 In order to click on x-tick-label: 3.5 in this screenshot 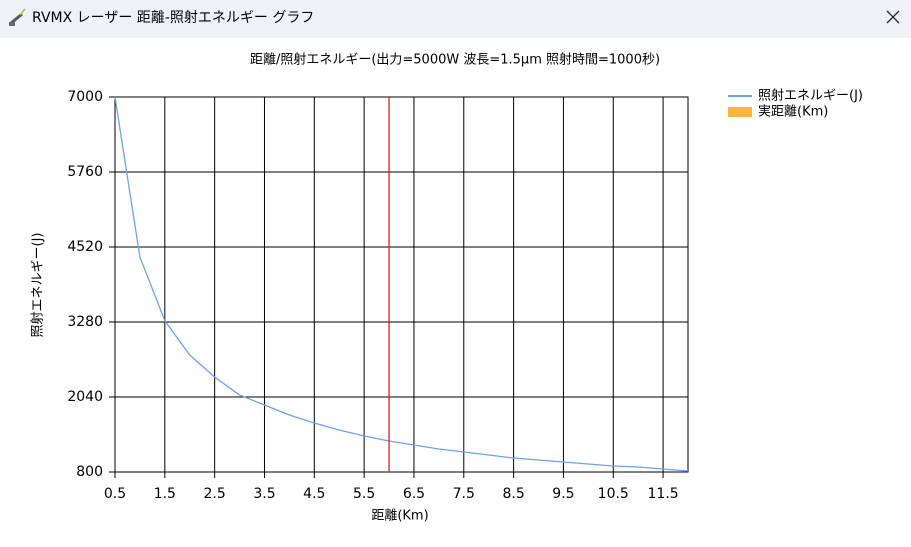, I will do `click(264, 494)`.